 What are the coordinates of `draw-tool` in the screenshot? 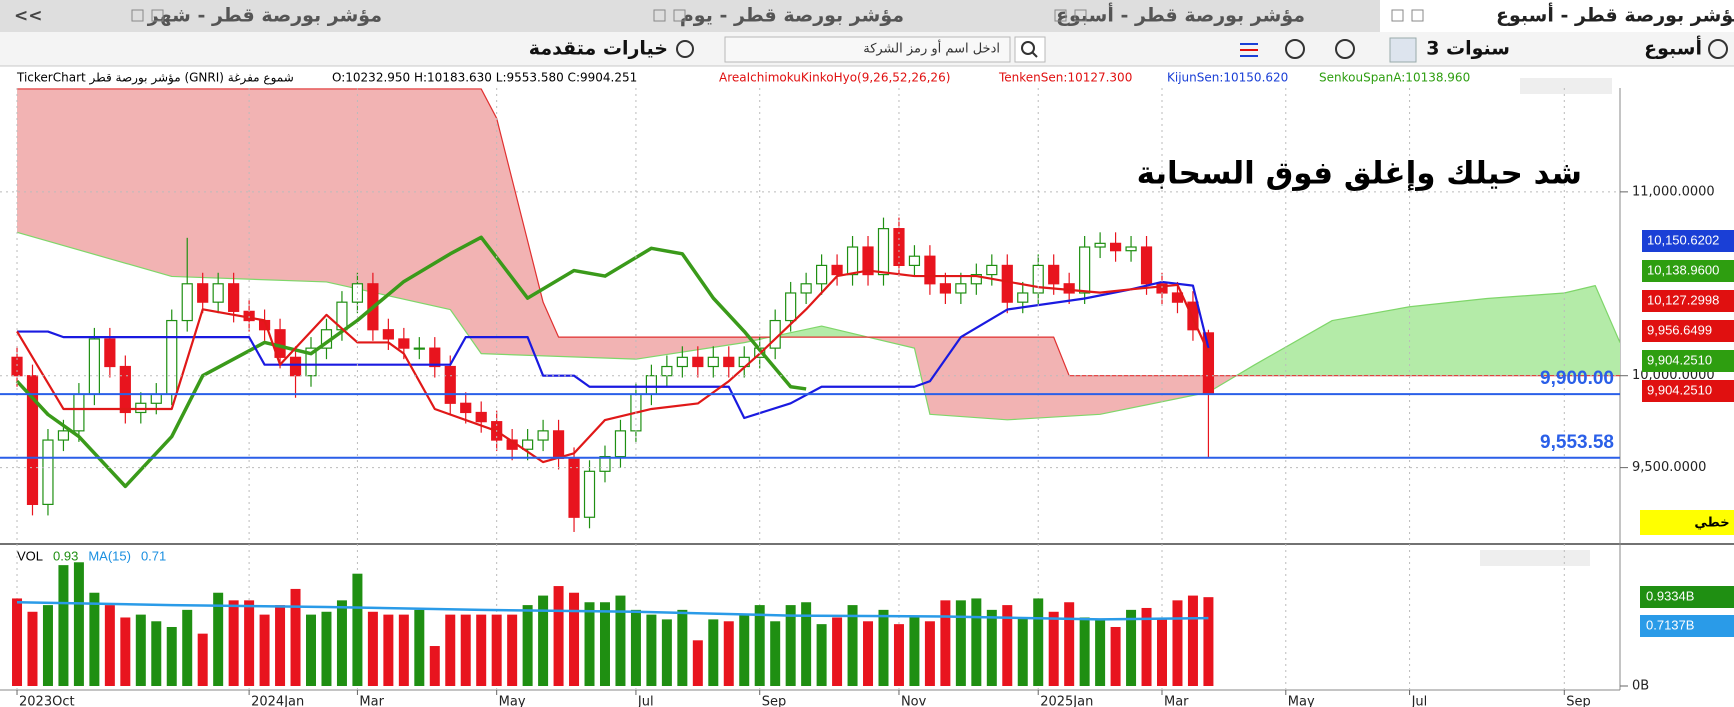 It's located at (1403, 50).